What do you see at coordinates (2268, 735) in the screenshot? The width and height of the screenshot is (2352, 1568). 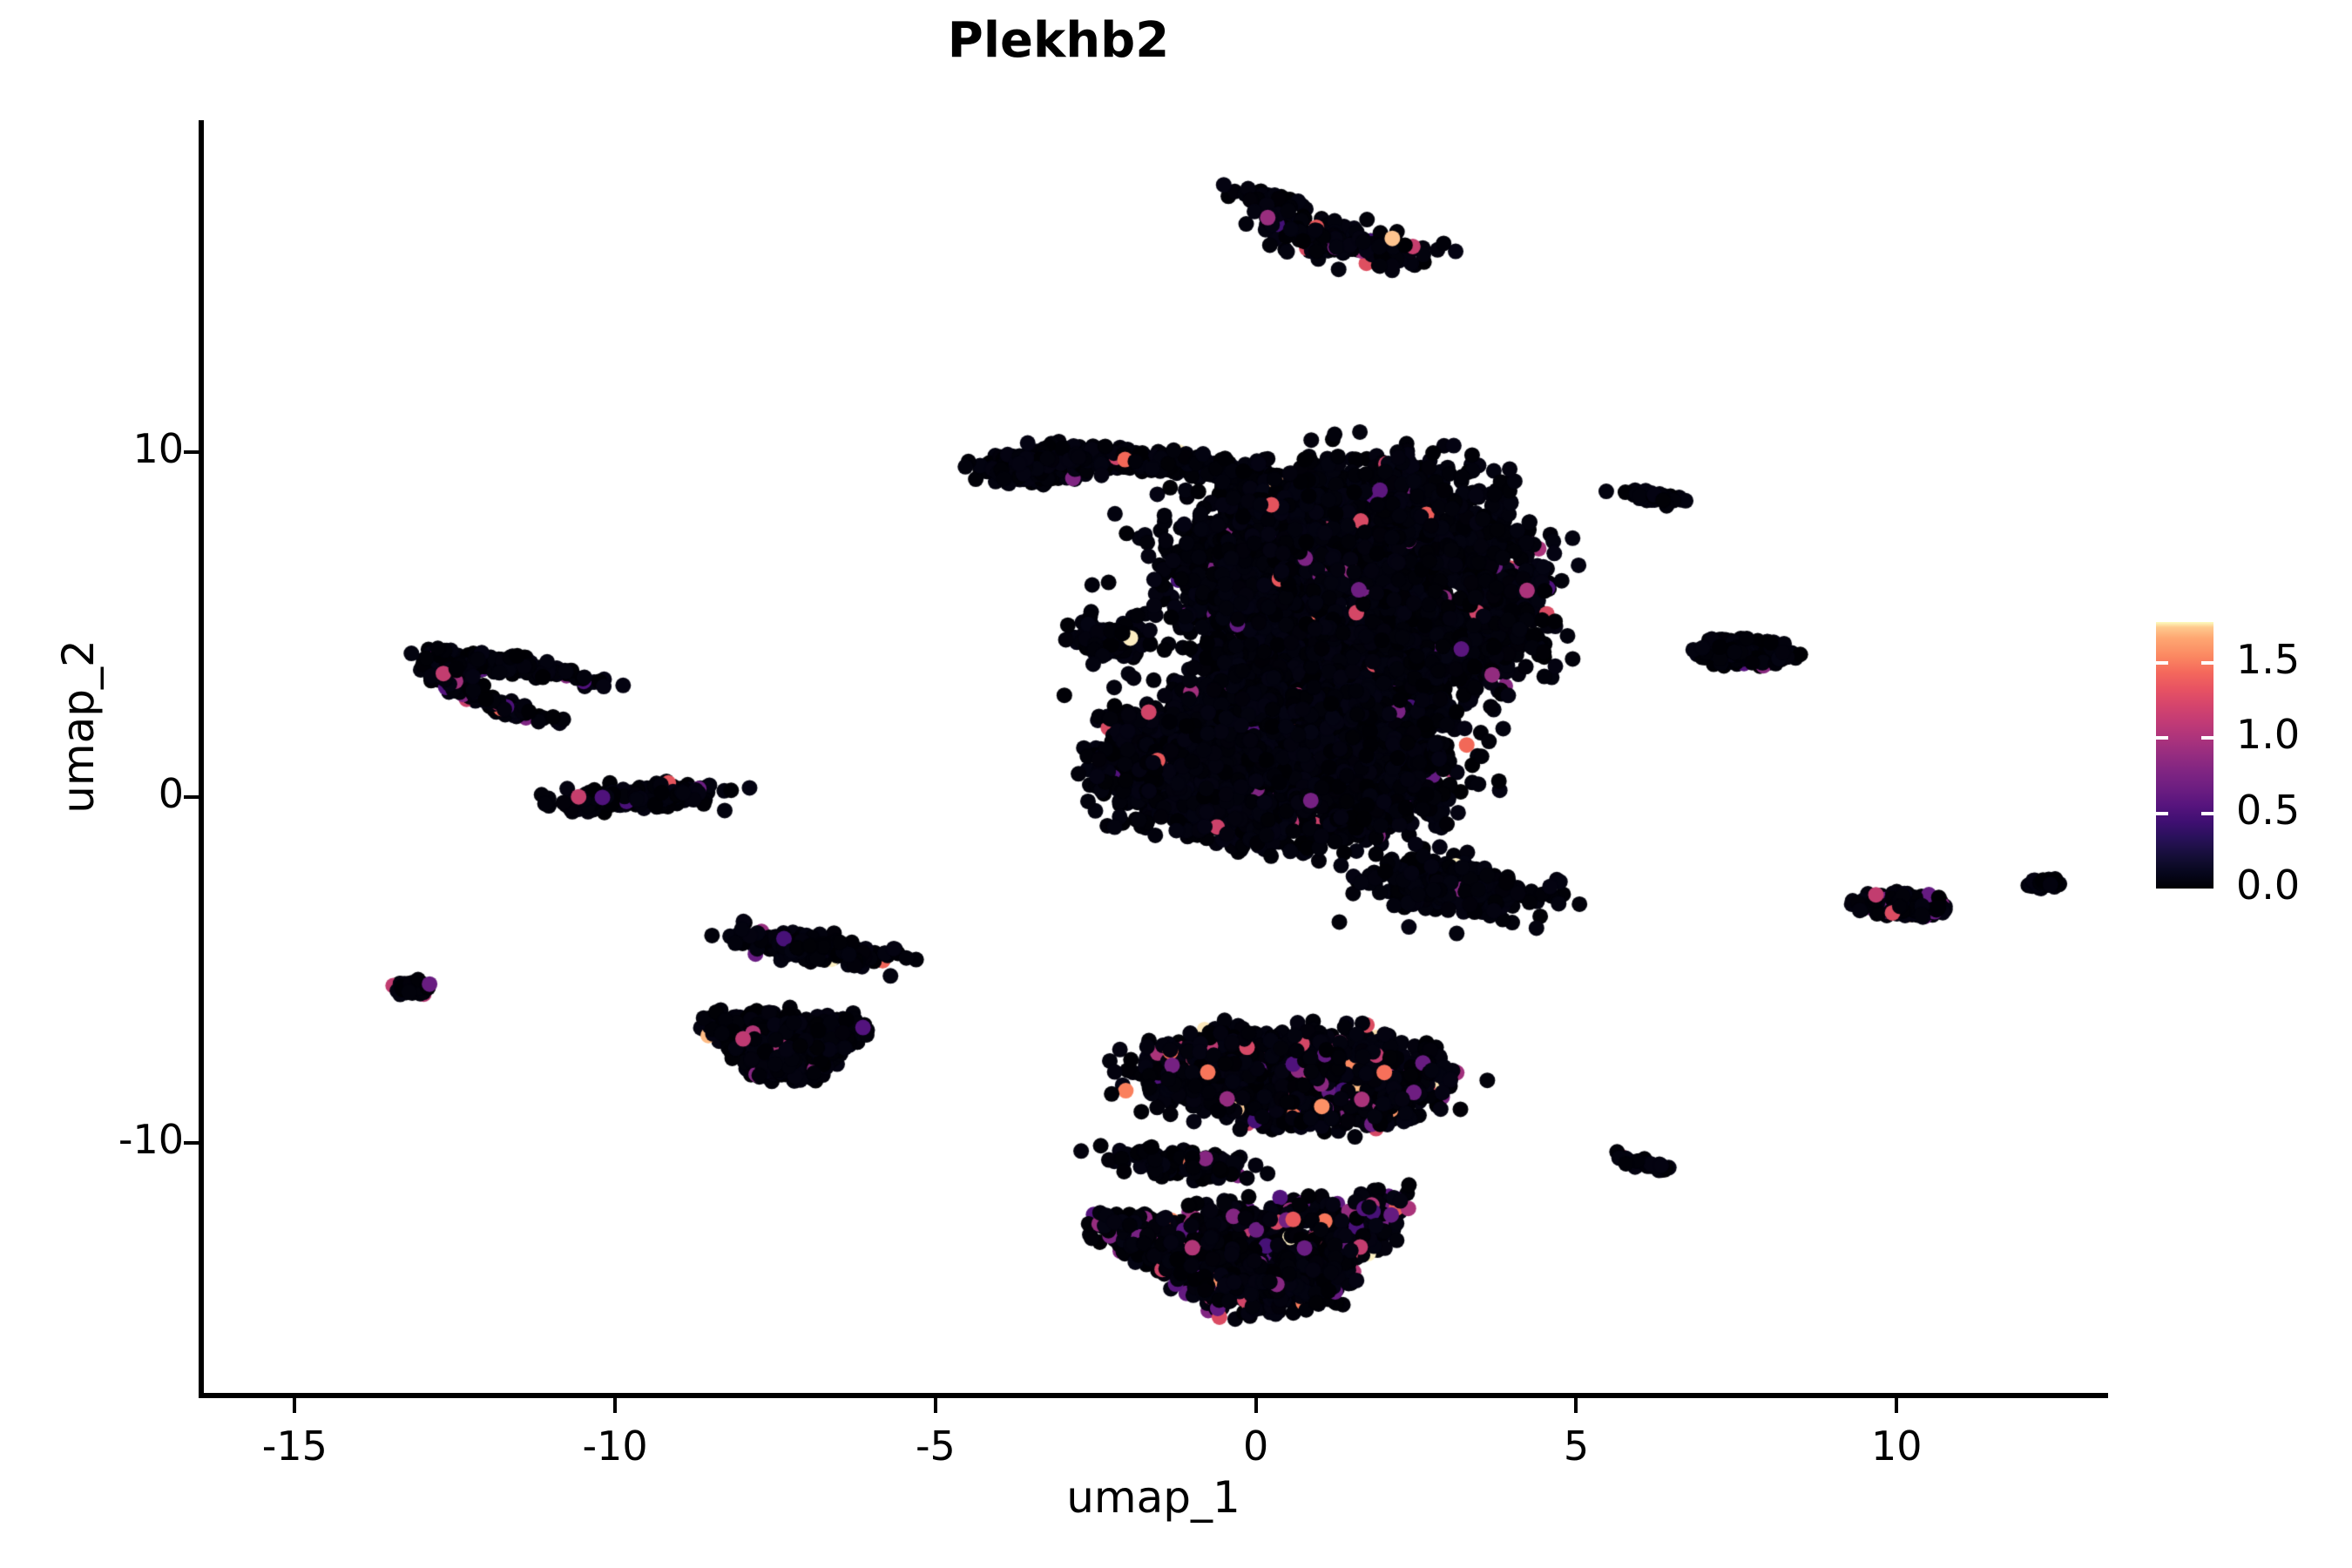 I see `colorbar-tick-label: 1.0` at bounding box center [2268, 735].